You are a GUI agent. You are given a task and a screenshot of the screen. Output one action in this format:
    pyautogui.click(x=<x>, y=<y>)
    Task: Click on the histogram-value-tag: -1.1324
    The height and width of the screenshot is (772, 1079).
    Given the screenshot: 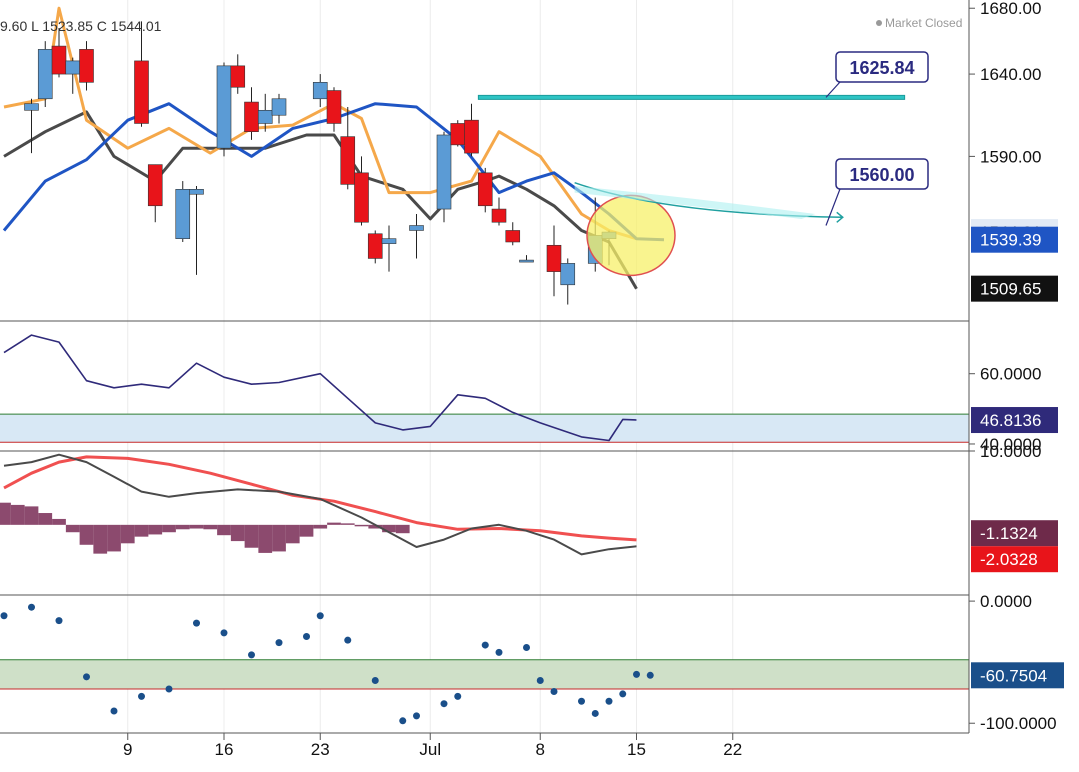 What is the action you would take?
    pyautogui.click(x=1009, y=533)
    